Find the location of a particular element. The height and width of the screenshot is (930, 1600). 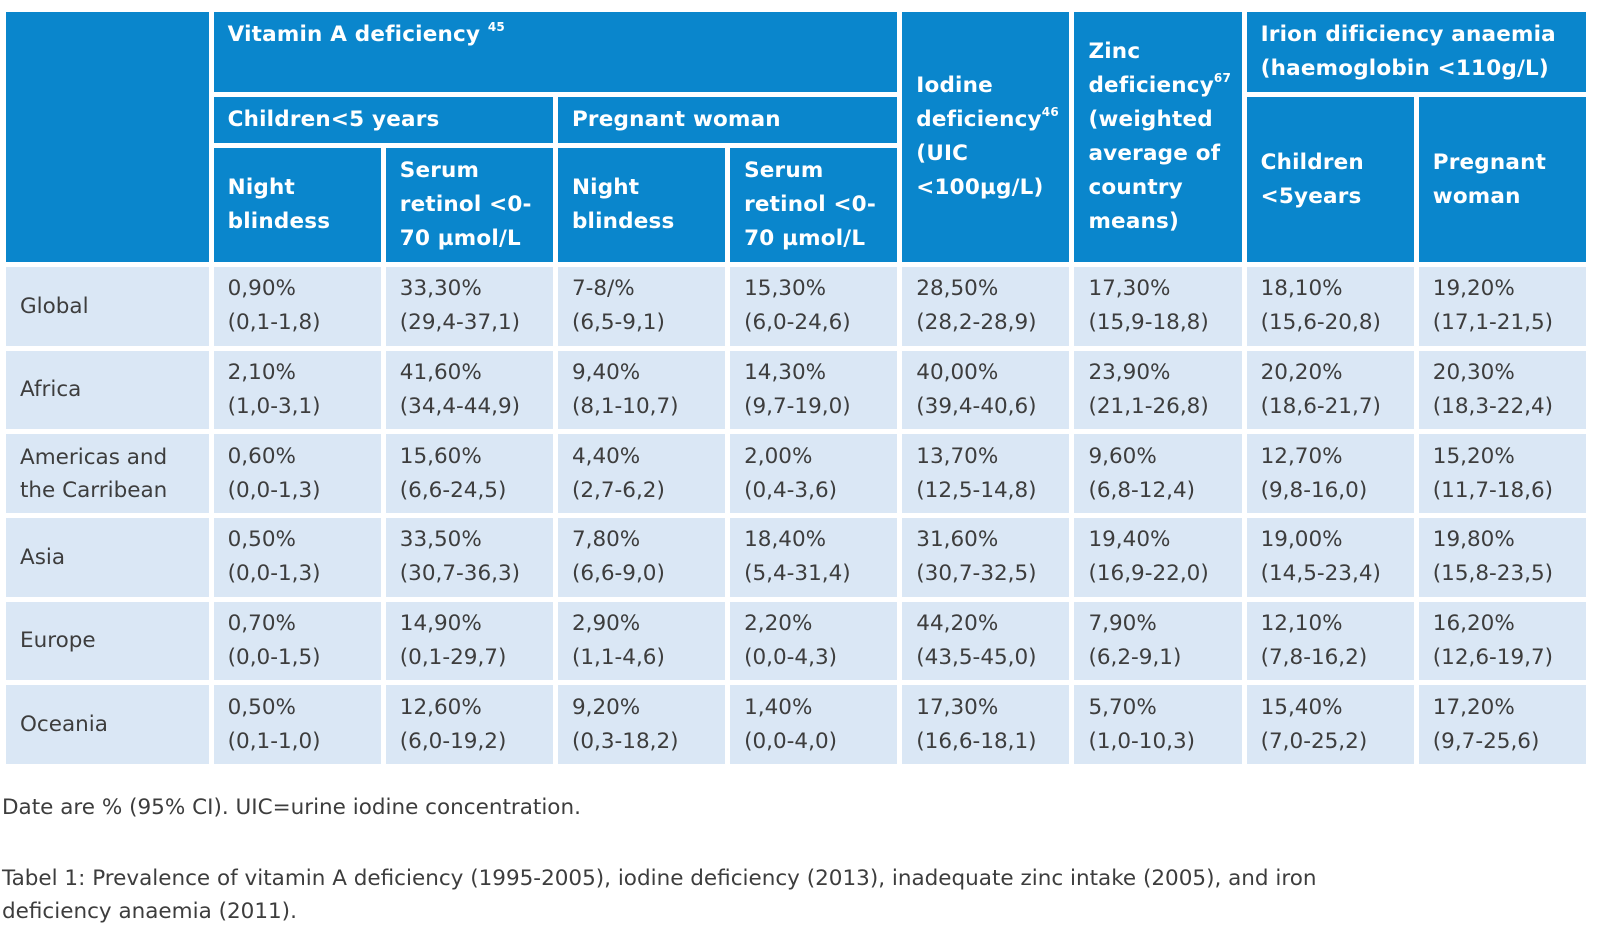

value-cell: 9,60% (6,8-12,4) is located at coordinates (1158, 473).